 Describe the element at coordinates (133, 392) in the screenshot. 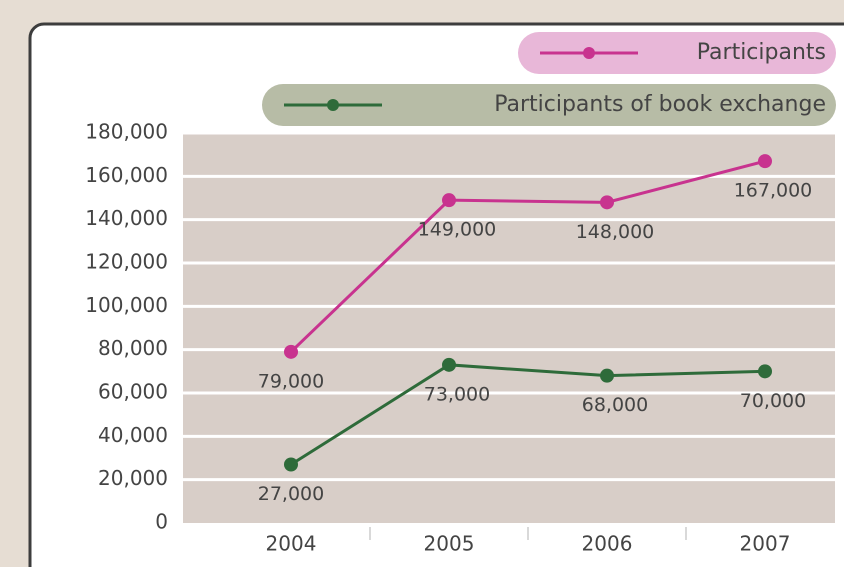

I see `y-tick-label: 60,000` at that location.